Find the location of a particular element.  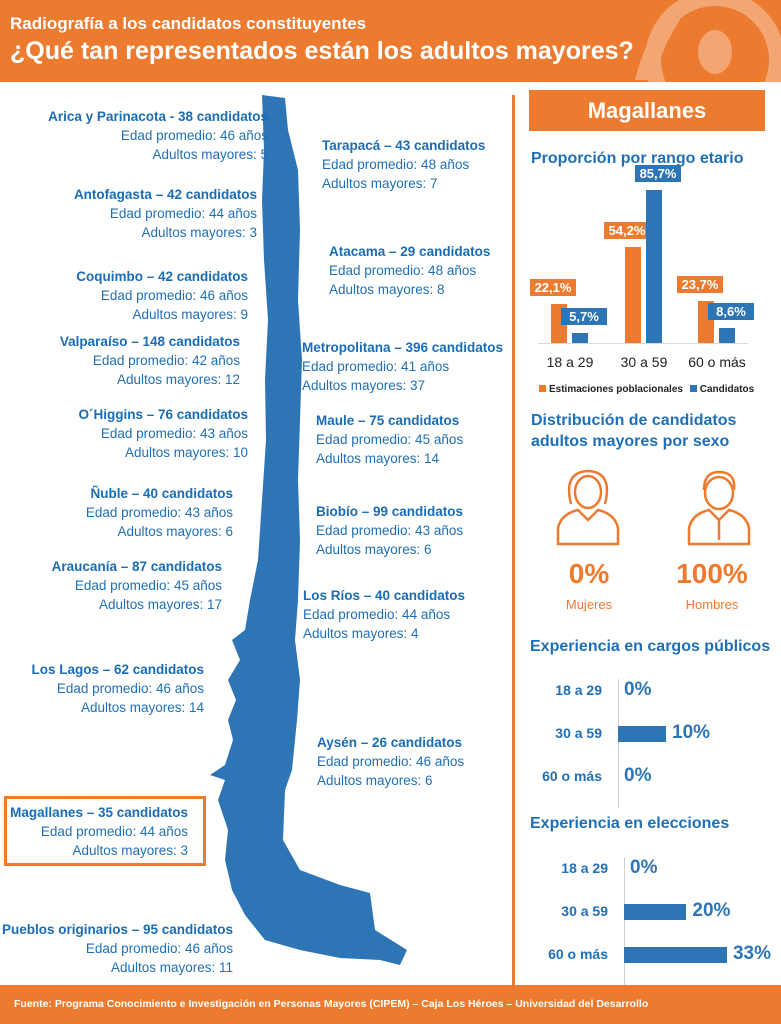

selected-region-title: Magallanes is located at coordinates (647, 110).